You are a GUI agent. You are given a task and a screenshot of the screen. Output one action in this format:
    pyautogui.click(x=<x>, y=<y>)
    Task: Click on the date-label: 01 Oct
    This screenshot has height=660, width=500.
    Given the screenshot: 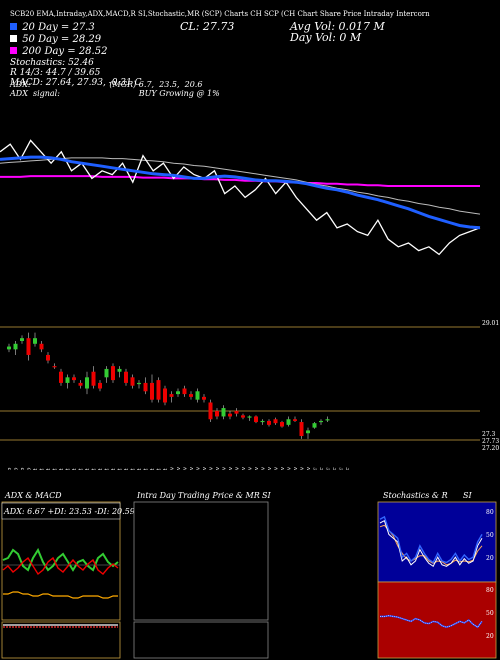 What is the action you would take?
    pyautogui.click(x=36, y=469)
    